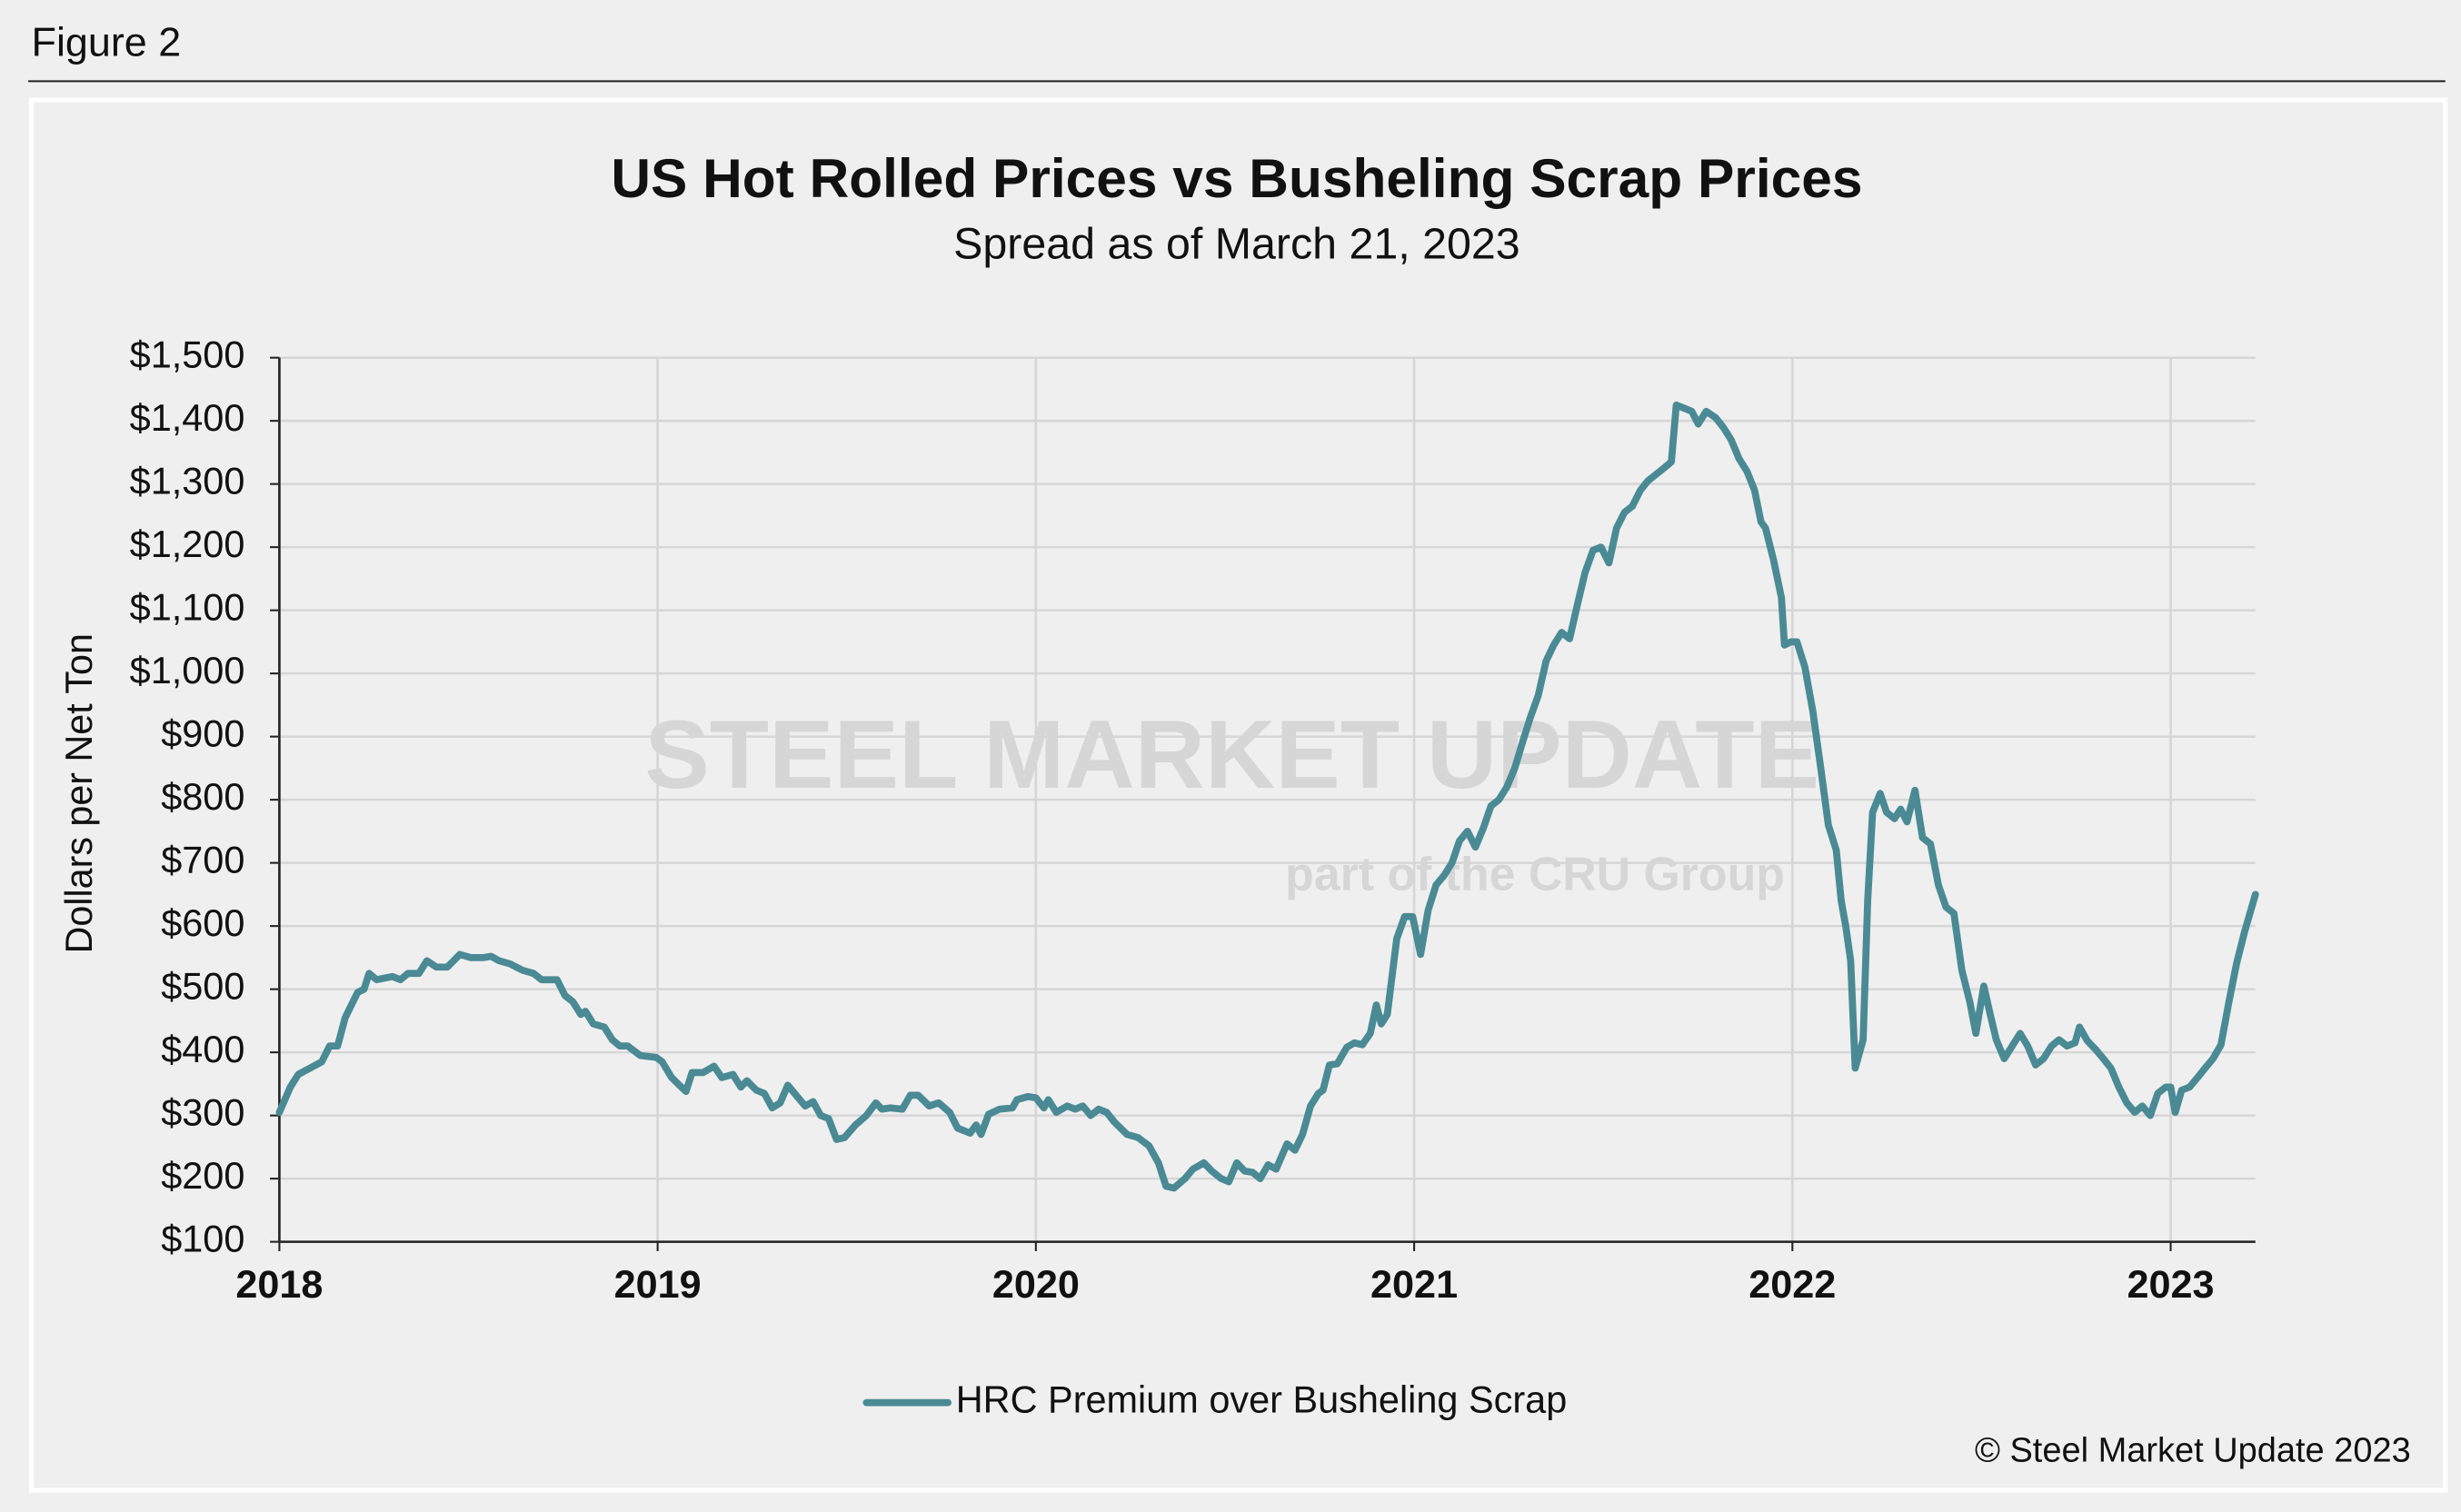  What do you see at coordinates (1231, 754) in the screenshot?
I see `watermark-brand: STEEL MARKET UPDATE` at bounding box center [1231, 754].